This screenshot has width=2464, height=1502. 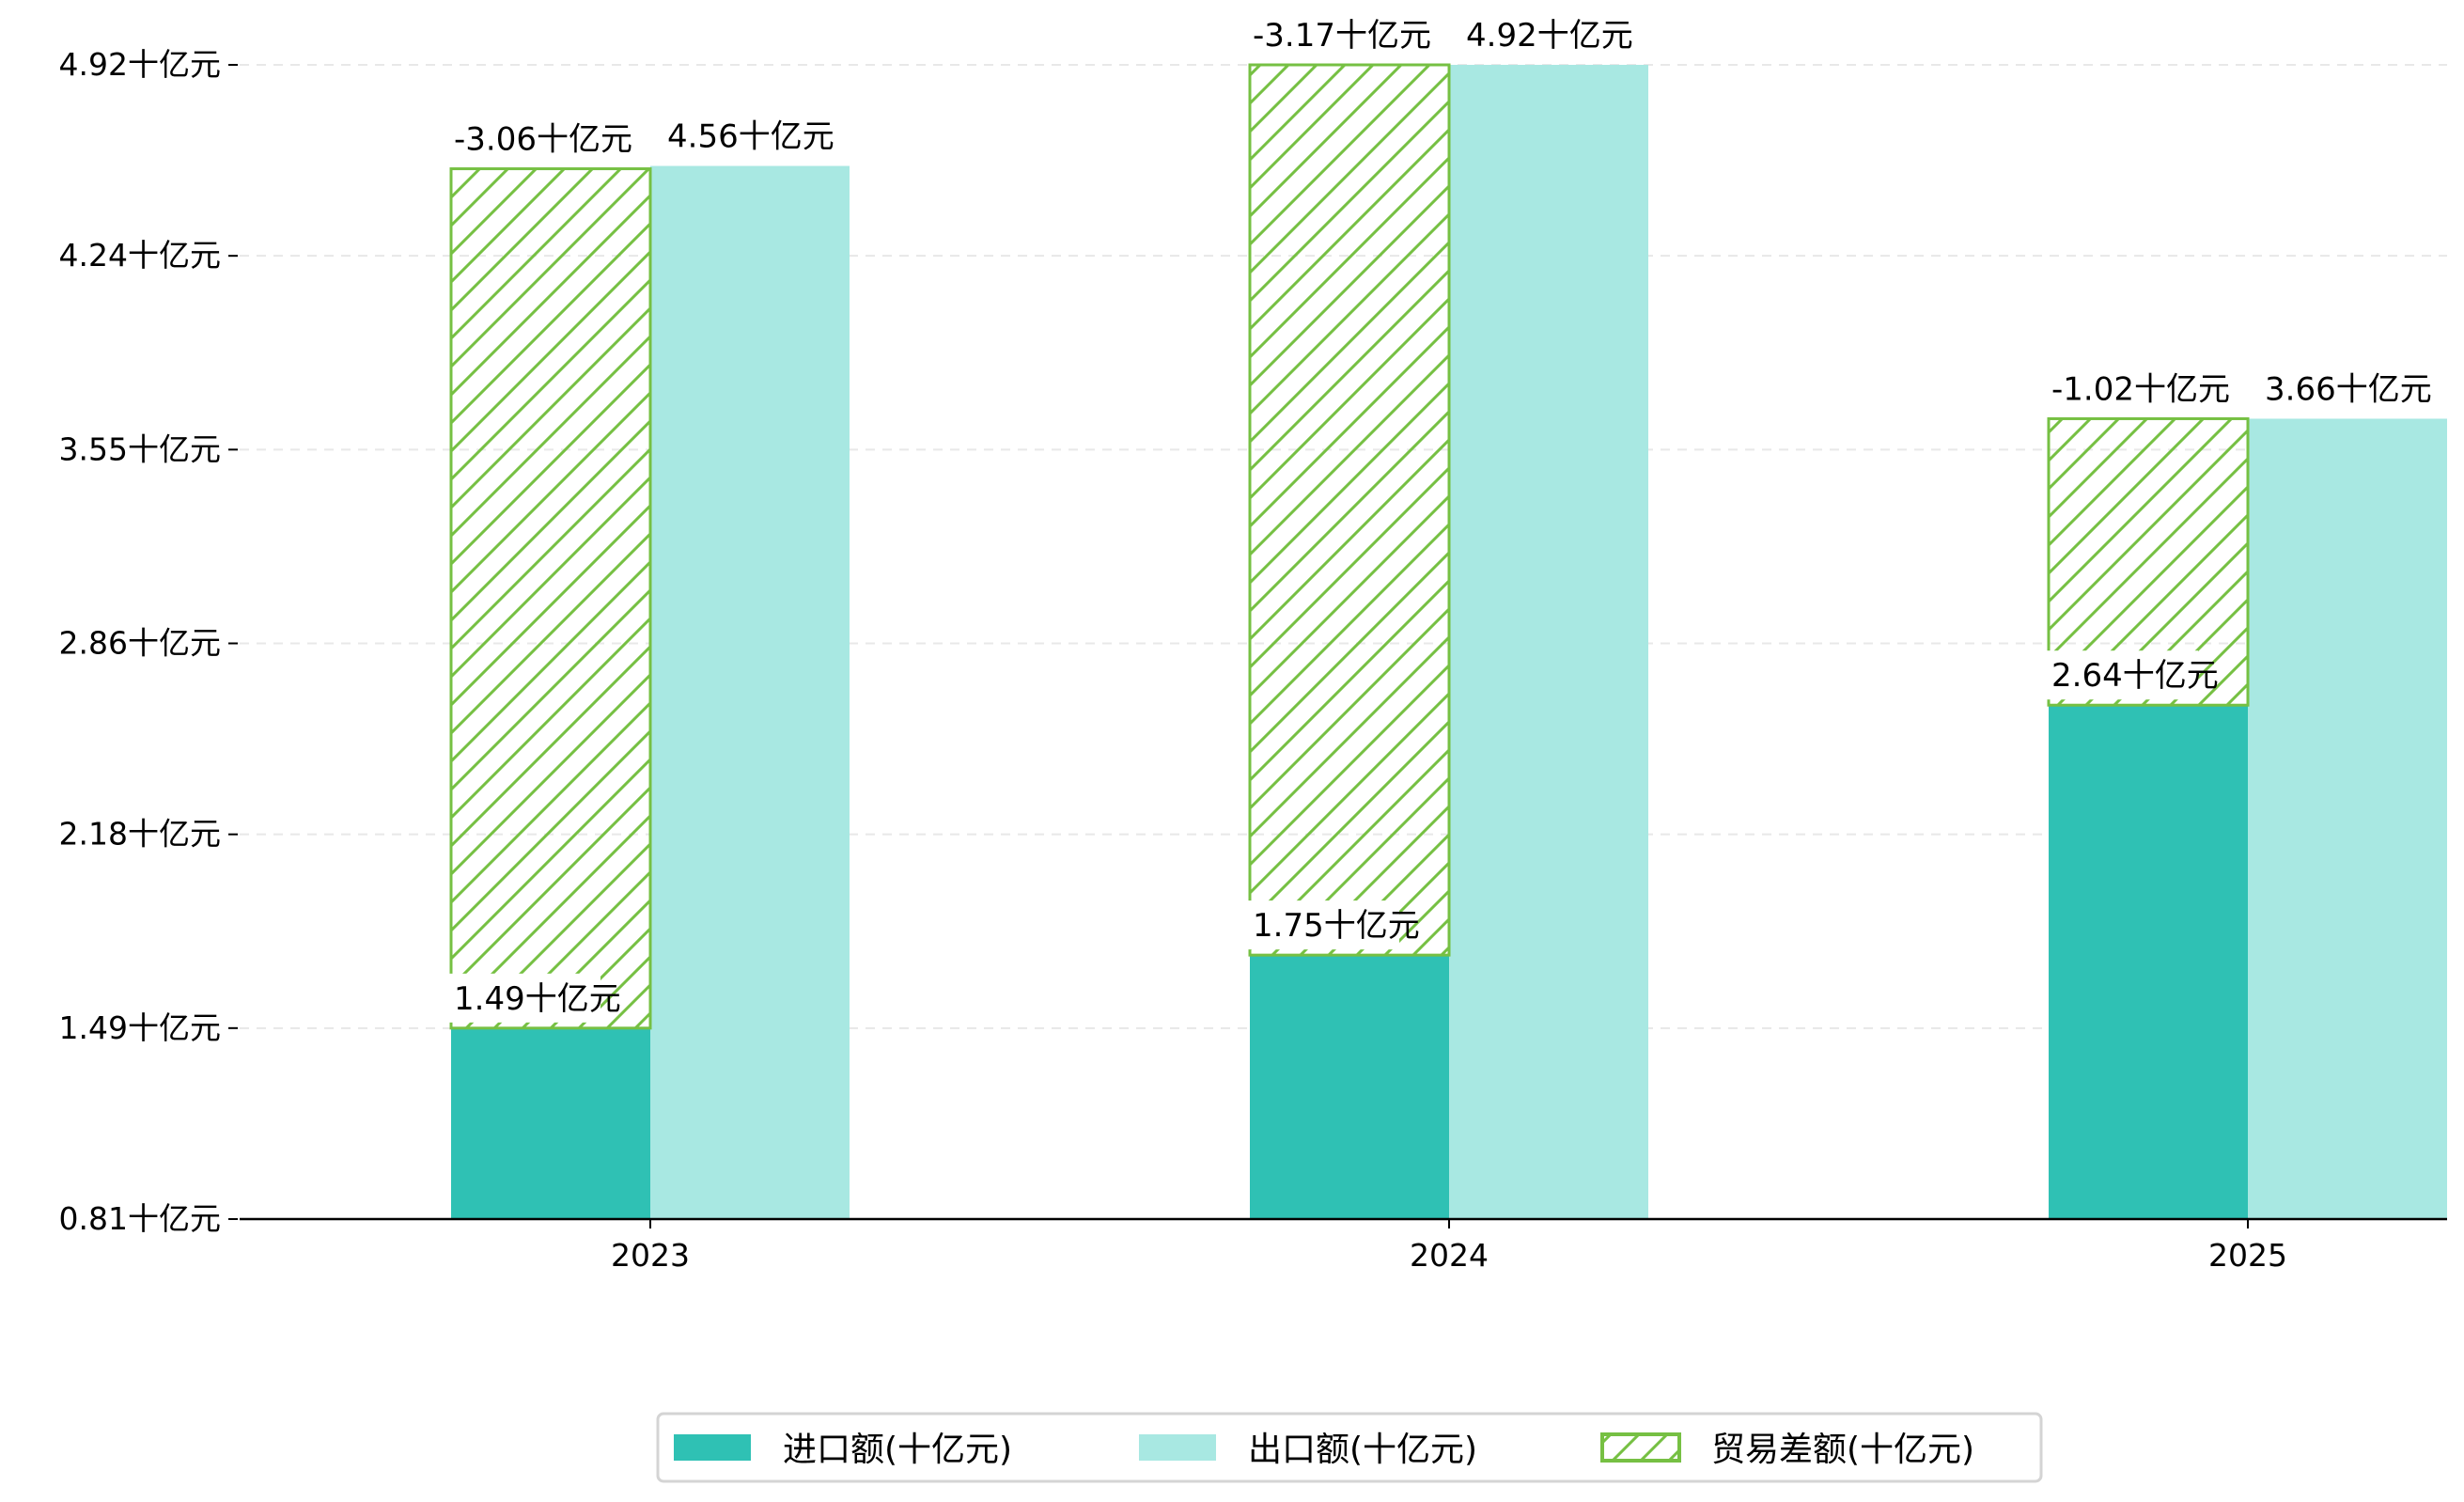 What do you see at coordinates (140, 834) in the screenshot?
I see `y-tick-label: 2.18十亿元` at bounding box center [140, 834].